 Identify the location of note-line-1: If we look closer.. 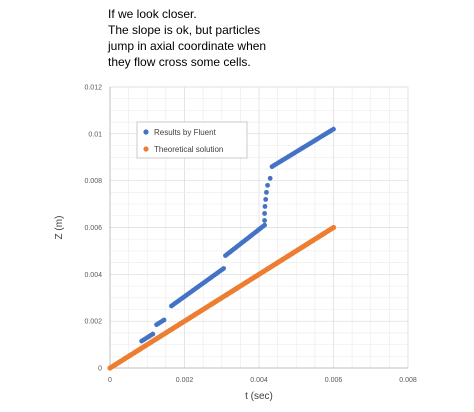
(152, 14).